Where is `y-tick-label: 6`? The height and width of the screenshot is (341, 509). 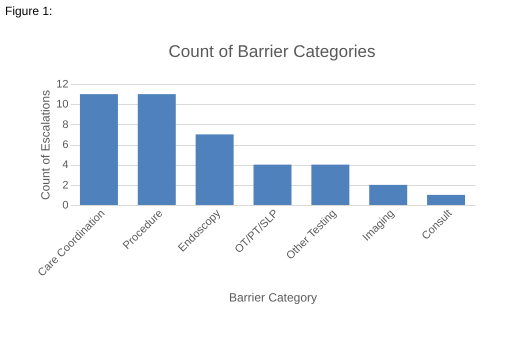 y-tick-label: 6 is located at coordinates (65, 145).